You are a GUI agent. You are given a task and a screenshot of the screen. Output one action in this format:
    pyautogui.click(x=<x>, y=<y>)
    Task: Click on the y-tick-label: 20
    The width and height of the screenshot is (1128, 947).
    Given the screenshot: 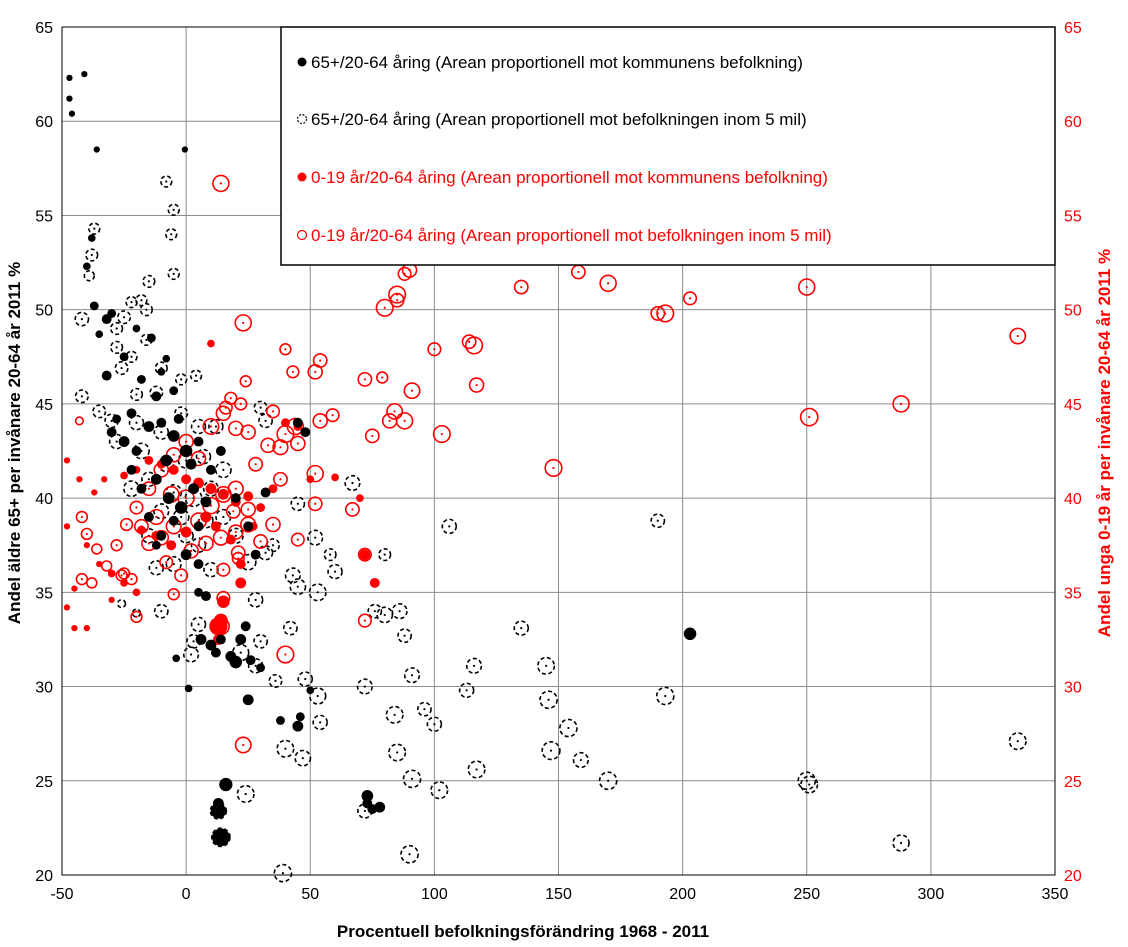 What is the action you would take?
    pyautogui.click(x=44, y=876)
    